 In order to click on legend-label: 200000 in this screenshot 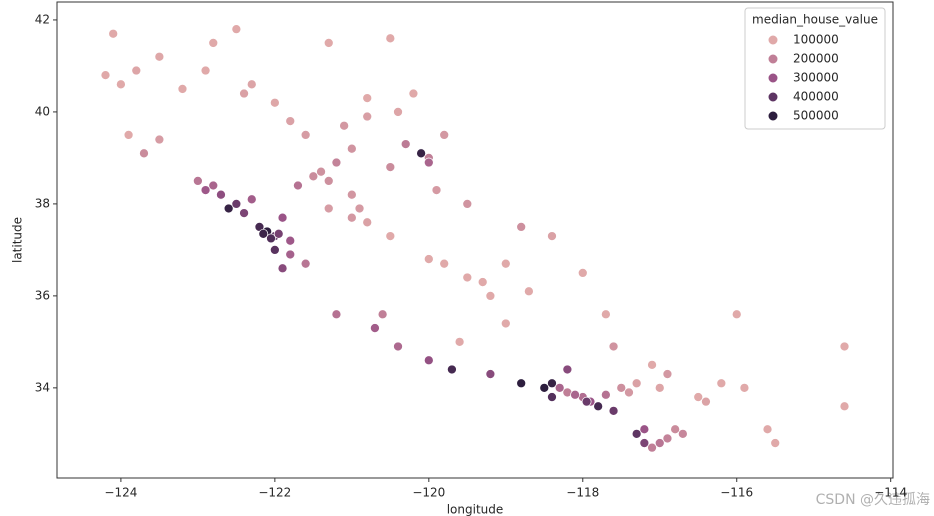, I will do `click(816, 59)`.